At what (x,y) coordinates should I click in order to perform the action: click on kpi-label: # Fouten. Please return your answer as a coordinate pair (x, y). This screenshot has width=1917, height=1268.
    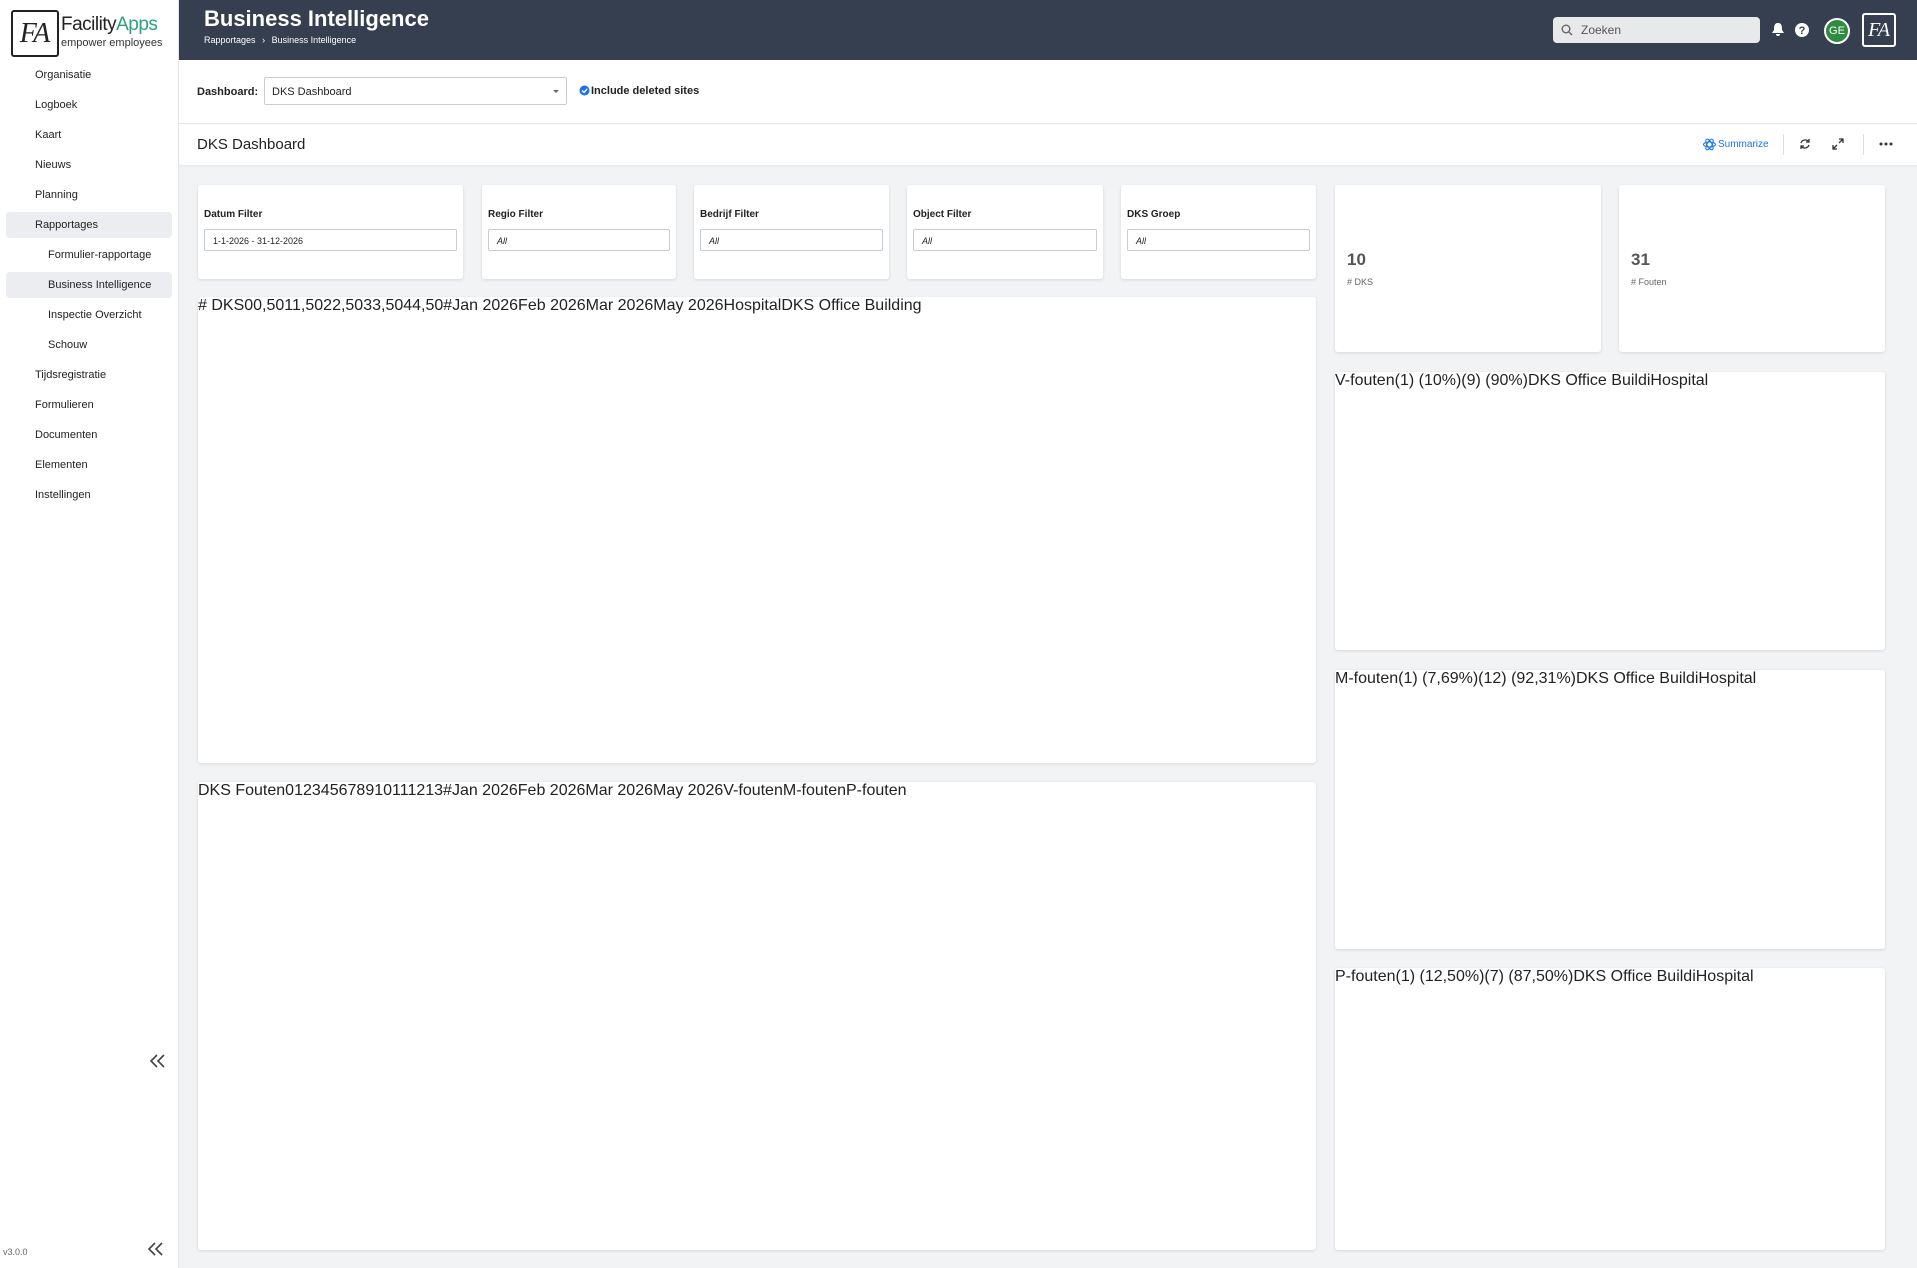
    Looking at the image, I should click on (1649, 282).